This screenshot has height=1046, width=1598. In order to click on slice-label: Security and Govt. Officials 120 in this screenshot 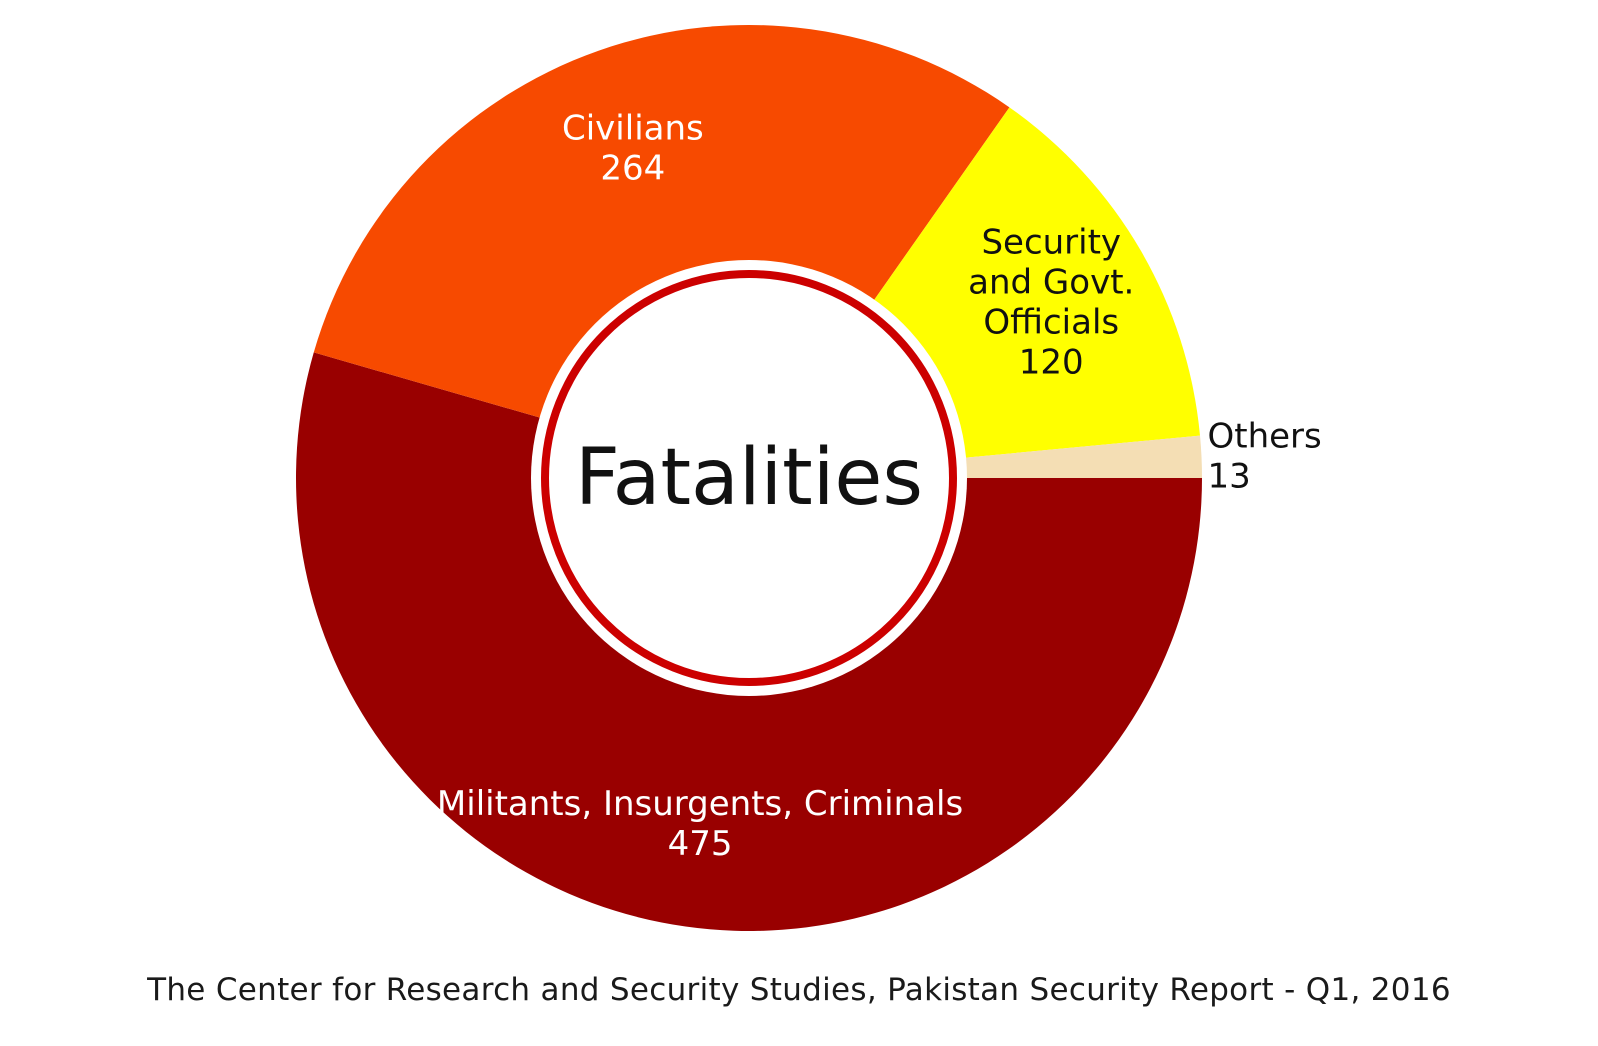, I will do `click(1051, 303)`.